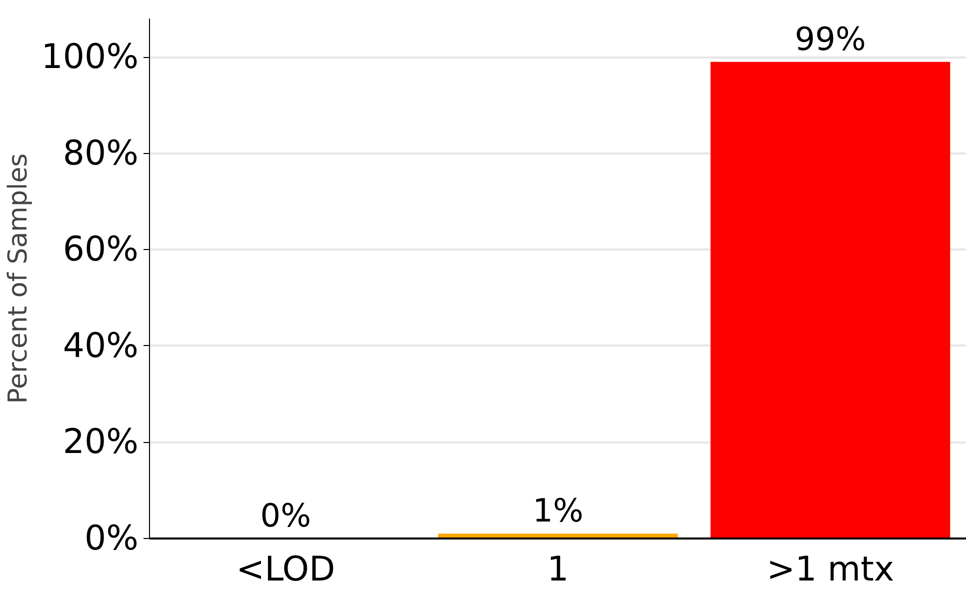 This screenshot has height=592, width=966. Describe the element at coordinates (18, 278) in the screenshot. I see `y-axis-title: Percent of Samples` at that location.